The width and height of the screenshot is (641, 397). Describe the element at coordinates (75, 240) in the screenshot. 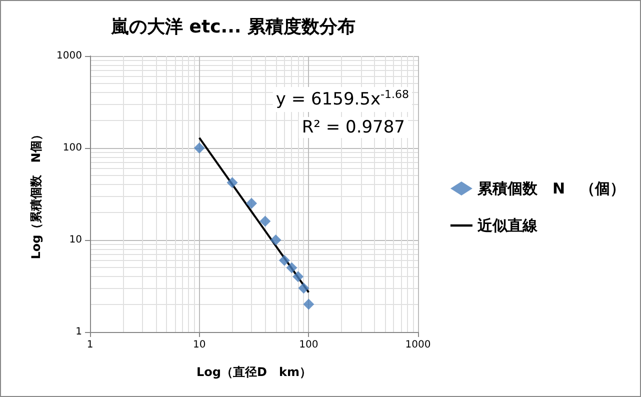

I see `y-tick-label: 10` at that location.